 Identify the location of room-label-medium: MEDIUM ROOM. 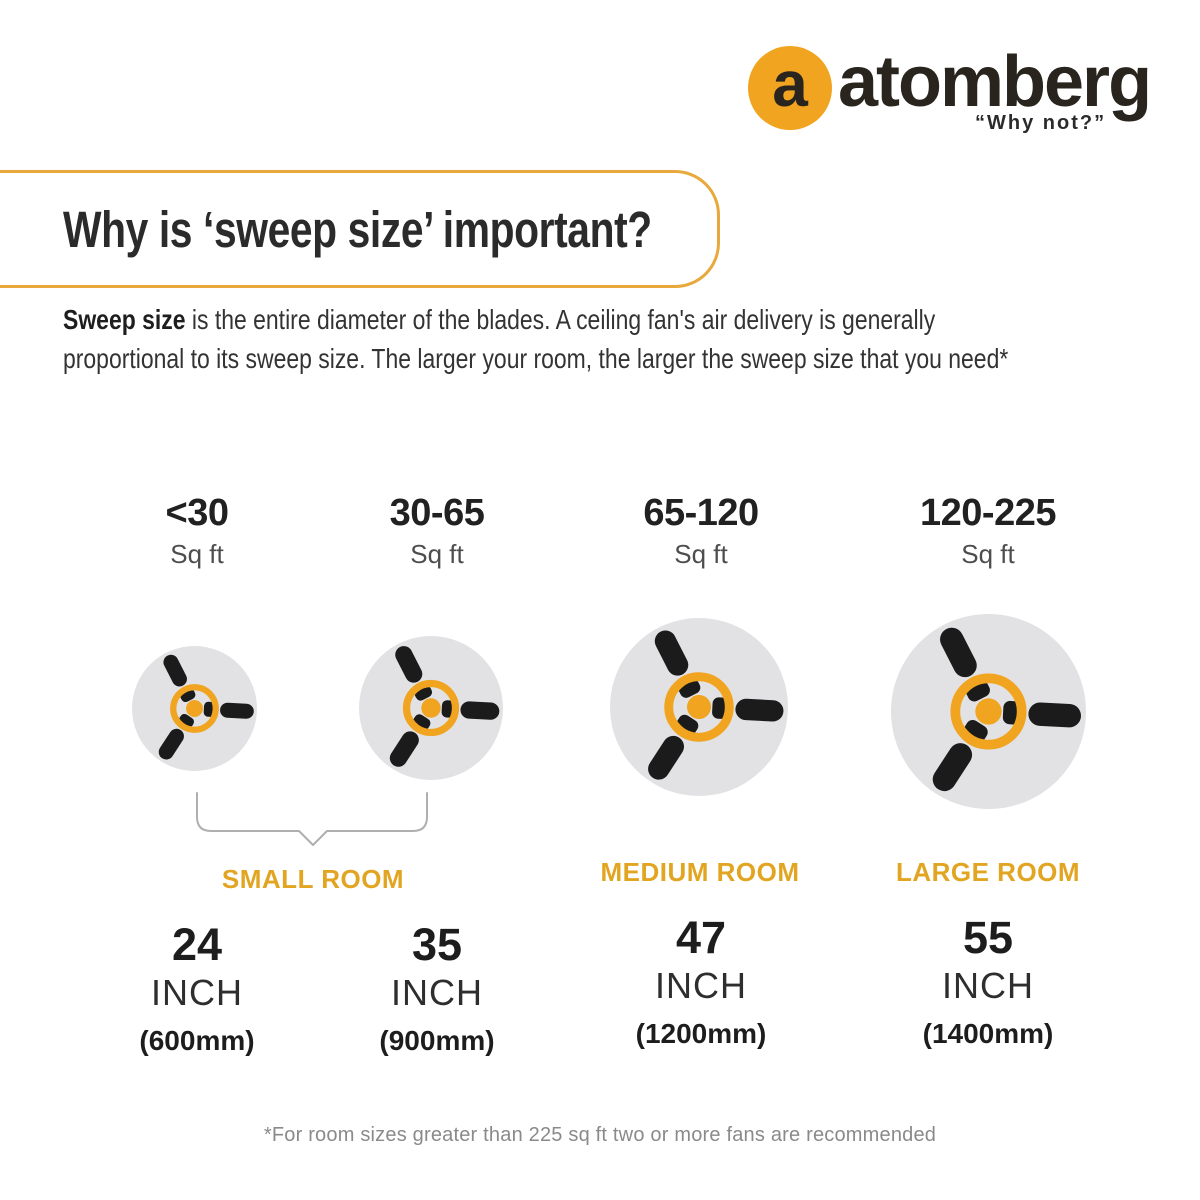
(700, 872).